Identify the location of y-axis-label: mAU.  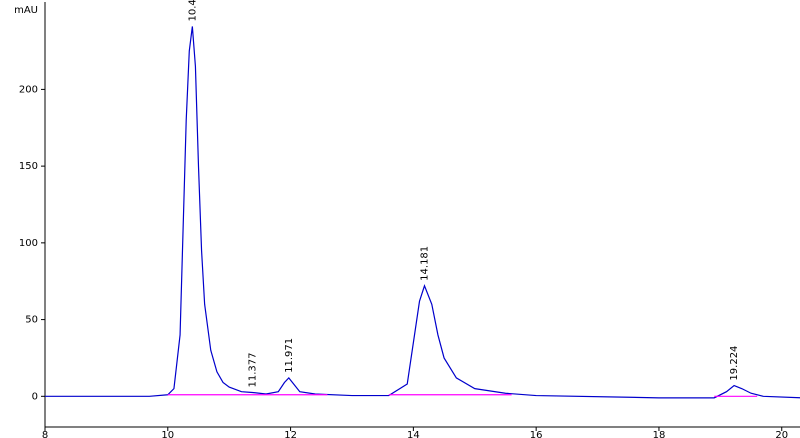
(26, 10).